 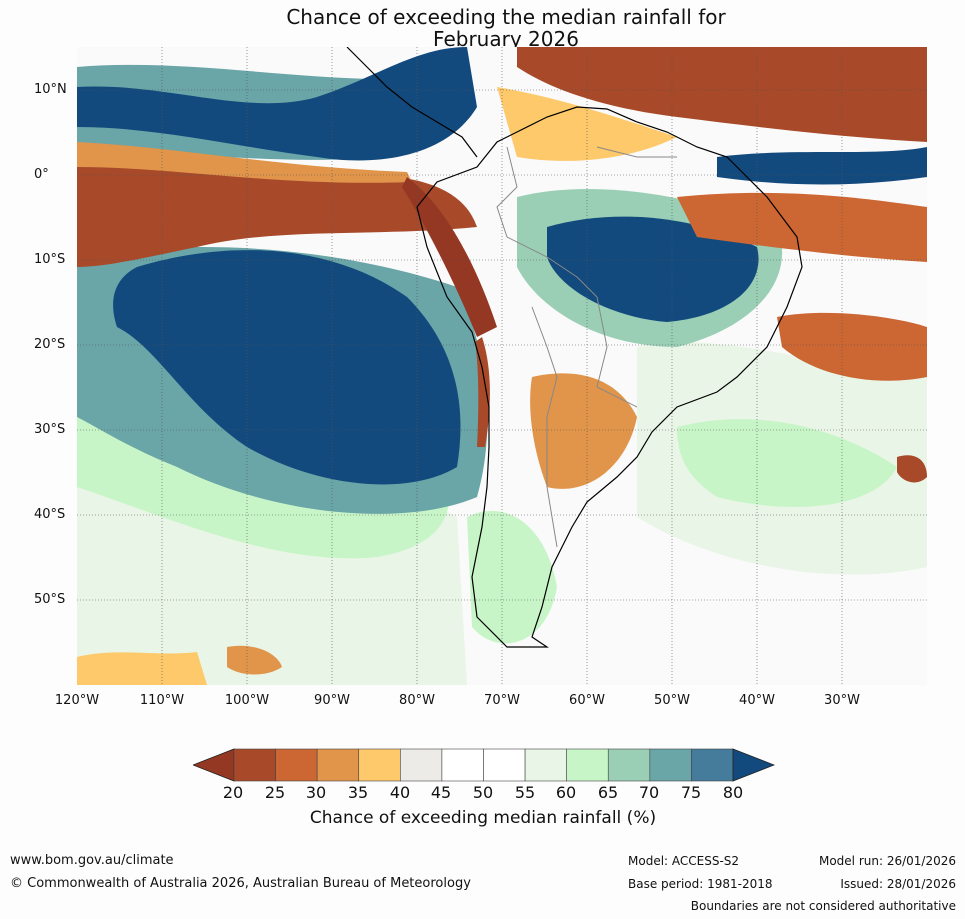 What do you see at coordinates (417, 700) in the screenshot?
I see `lon-label-80w: 80°W` at bounding box center [417, 700].